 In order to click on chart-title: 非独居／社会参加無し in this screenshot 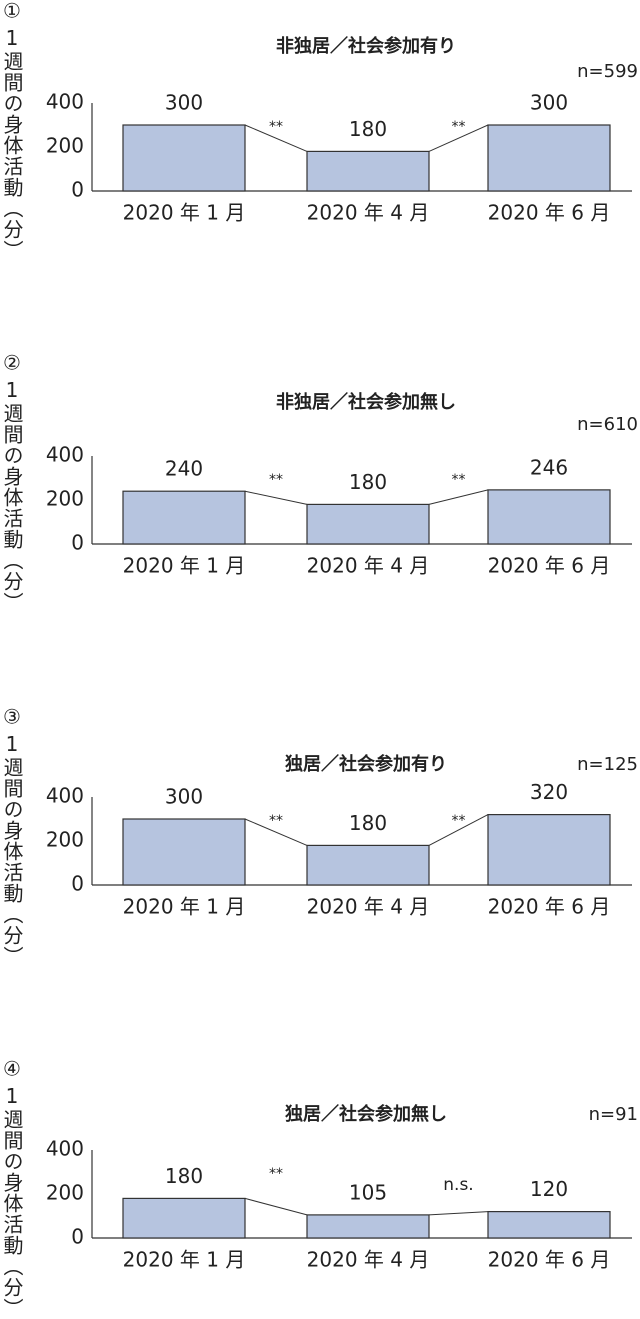, I will do `click(366, 402)`.